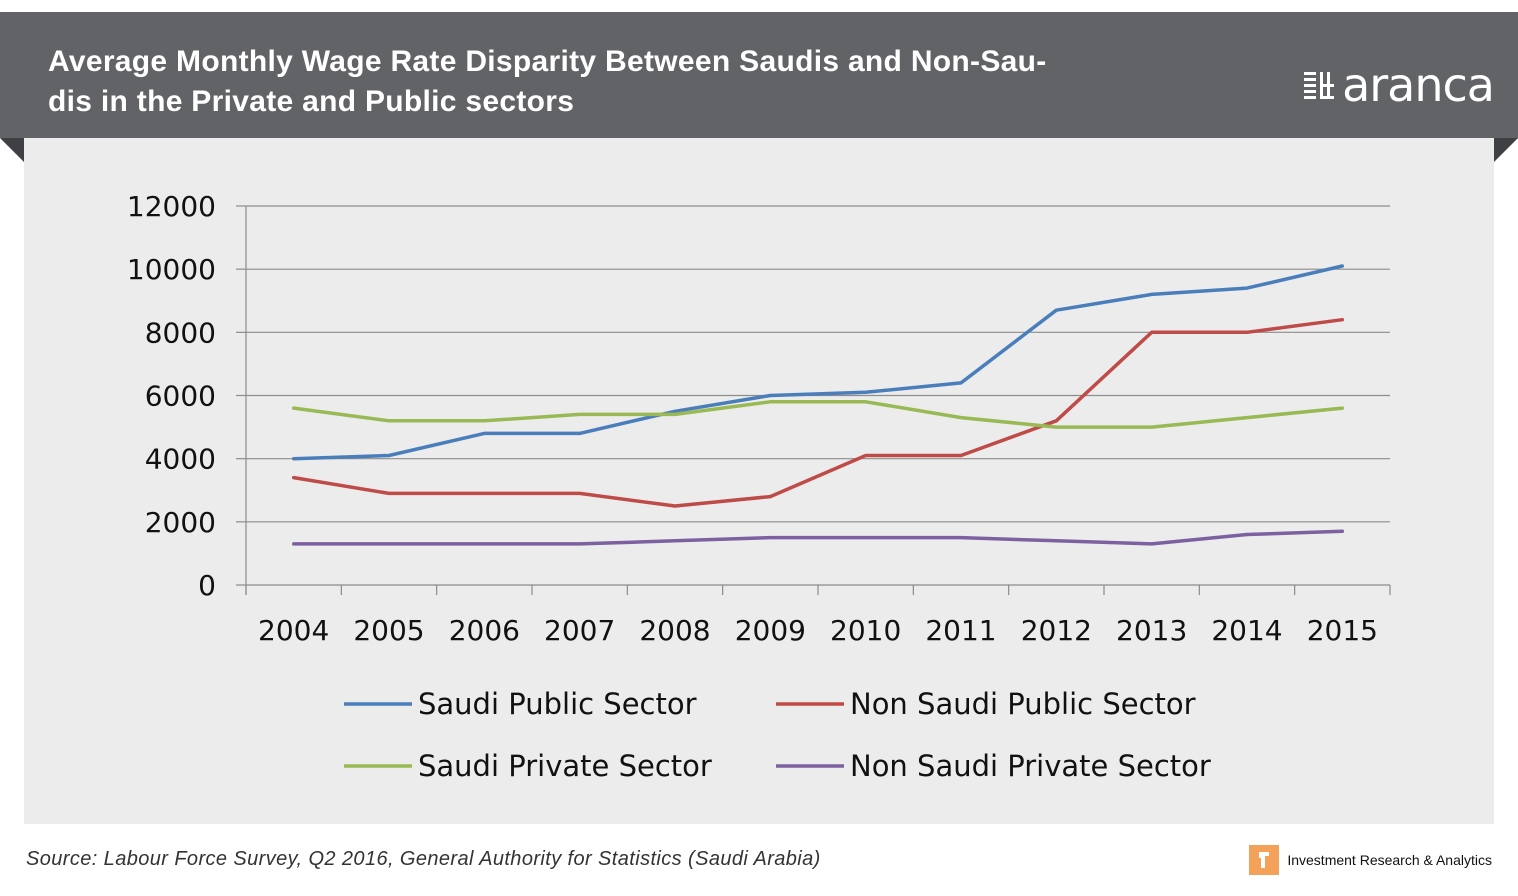  Describe the element at coordinates (180, 459) in the screenshot. I see `y-tick-label: 4000` at that location.